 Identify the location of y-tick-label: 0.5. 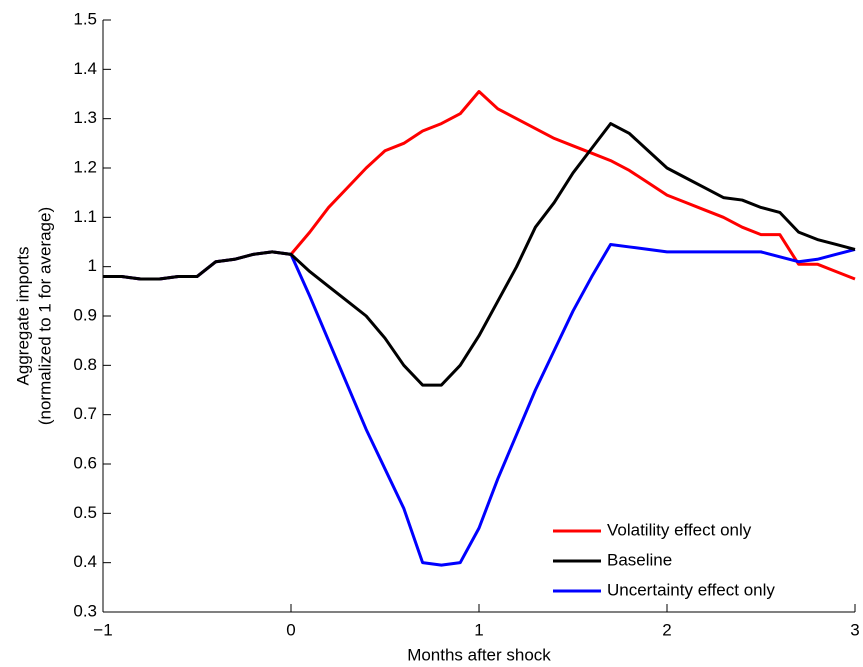
(85, 512).